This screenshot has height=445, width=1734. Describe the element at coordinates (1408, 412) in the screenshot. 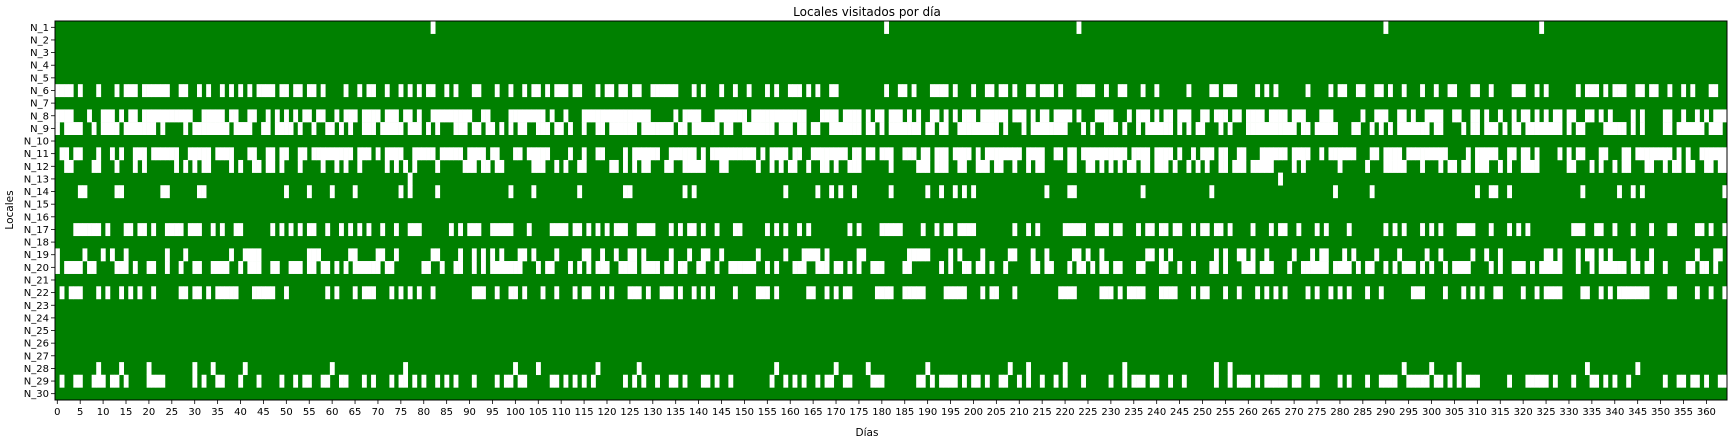

I see `x-tick-label: 295` at that location.